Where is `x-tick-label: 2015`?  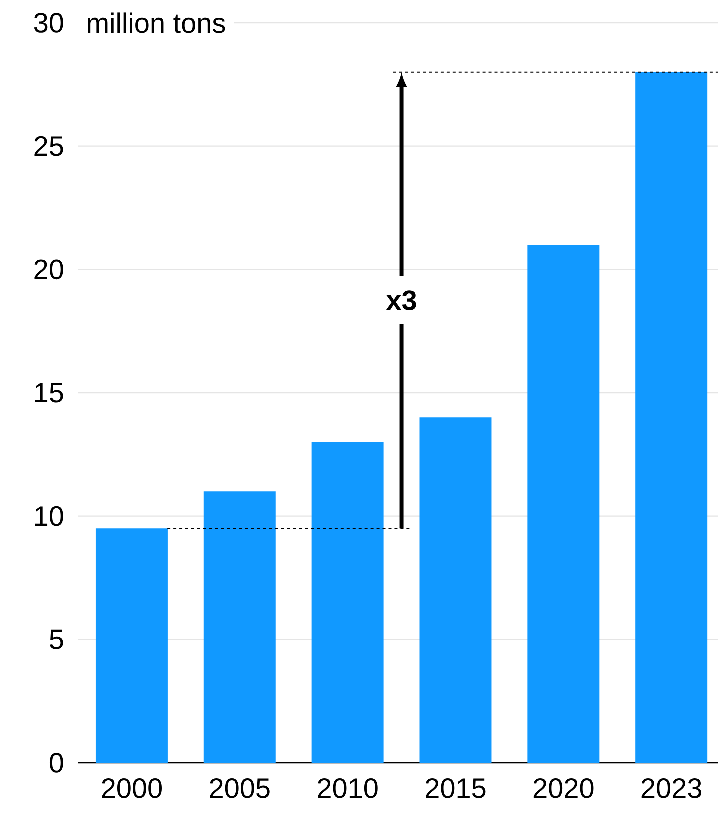
x-tick-label: 2015 is located at coordinates (456, 788).